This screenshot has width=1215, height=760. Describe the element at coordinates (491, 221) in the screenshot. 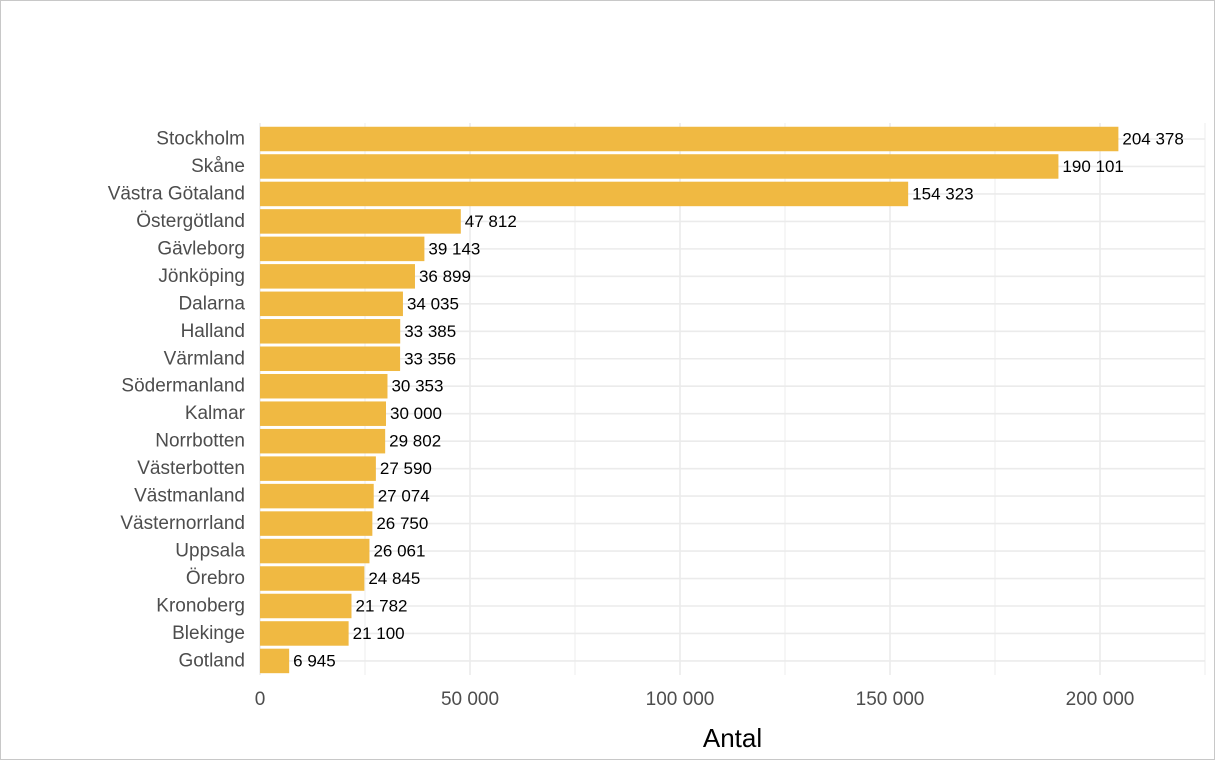

I see `value-label: 47 812` at that location.